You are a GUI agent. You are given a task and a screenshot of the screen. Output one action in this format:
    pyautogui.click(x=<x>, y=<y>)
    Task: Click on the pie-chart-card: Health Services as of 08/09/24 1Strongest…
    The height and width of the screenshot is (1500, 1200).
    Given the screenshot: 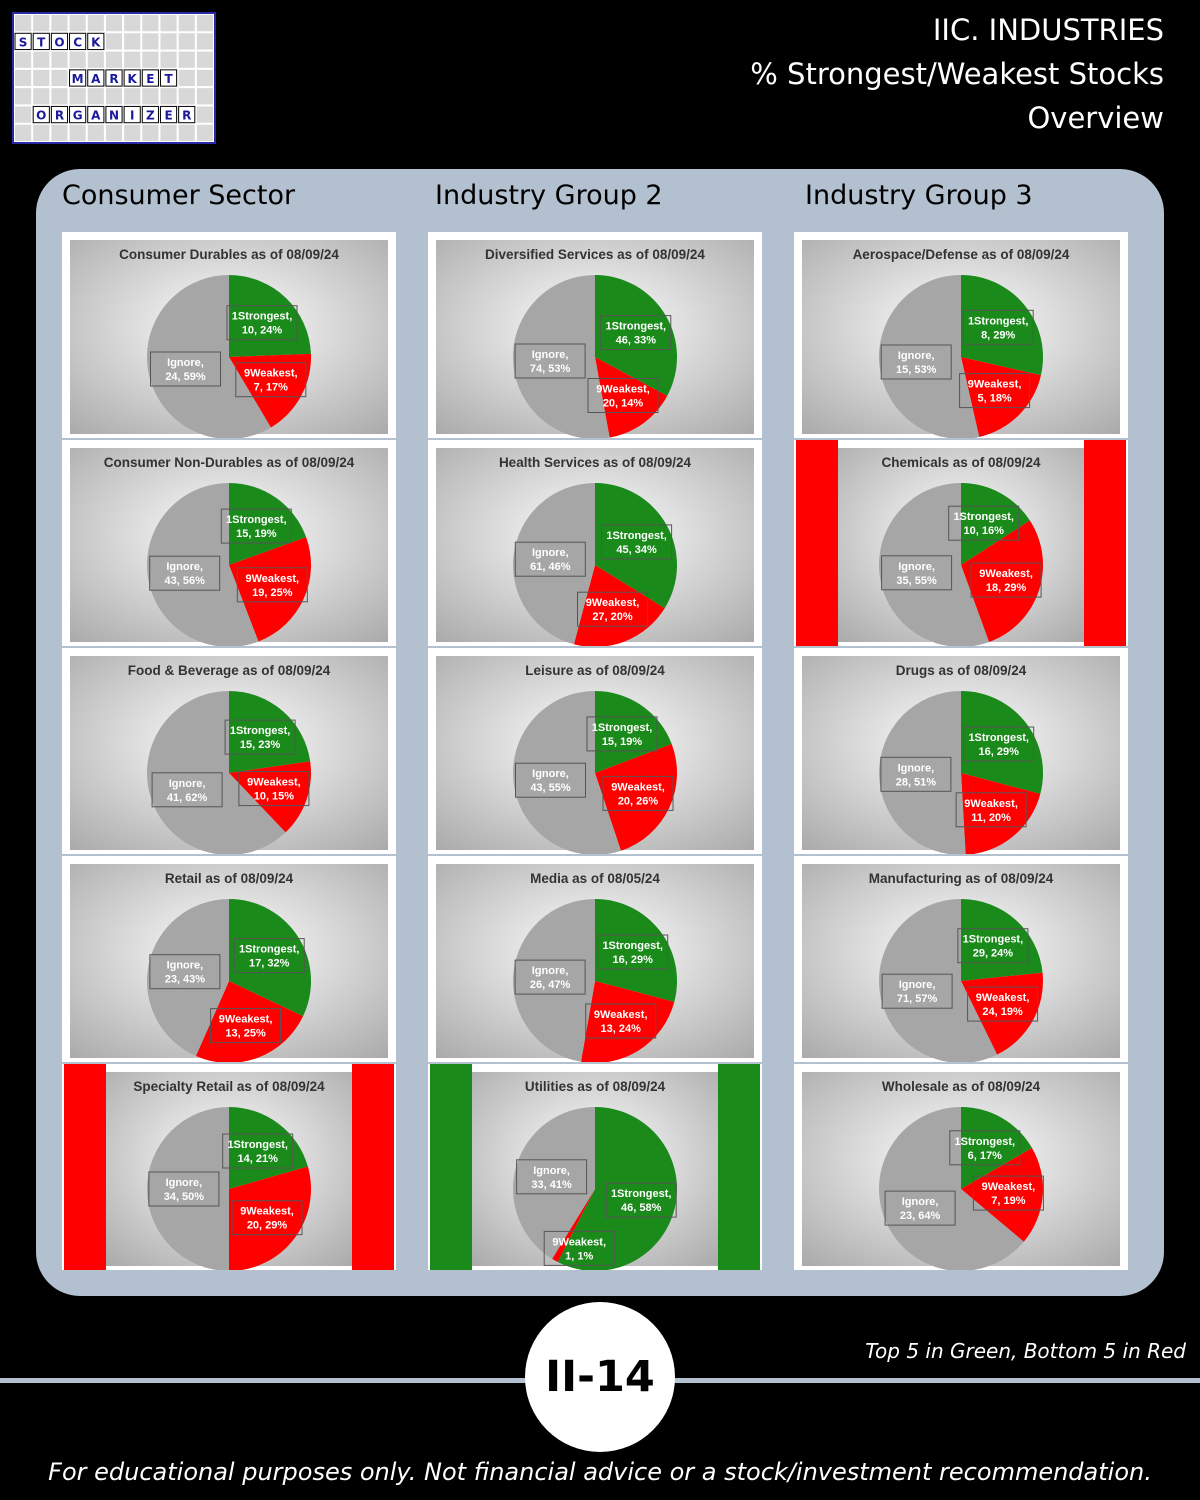 What is the action you would take?
    pyautogui.click(x=595, y=543)
    